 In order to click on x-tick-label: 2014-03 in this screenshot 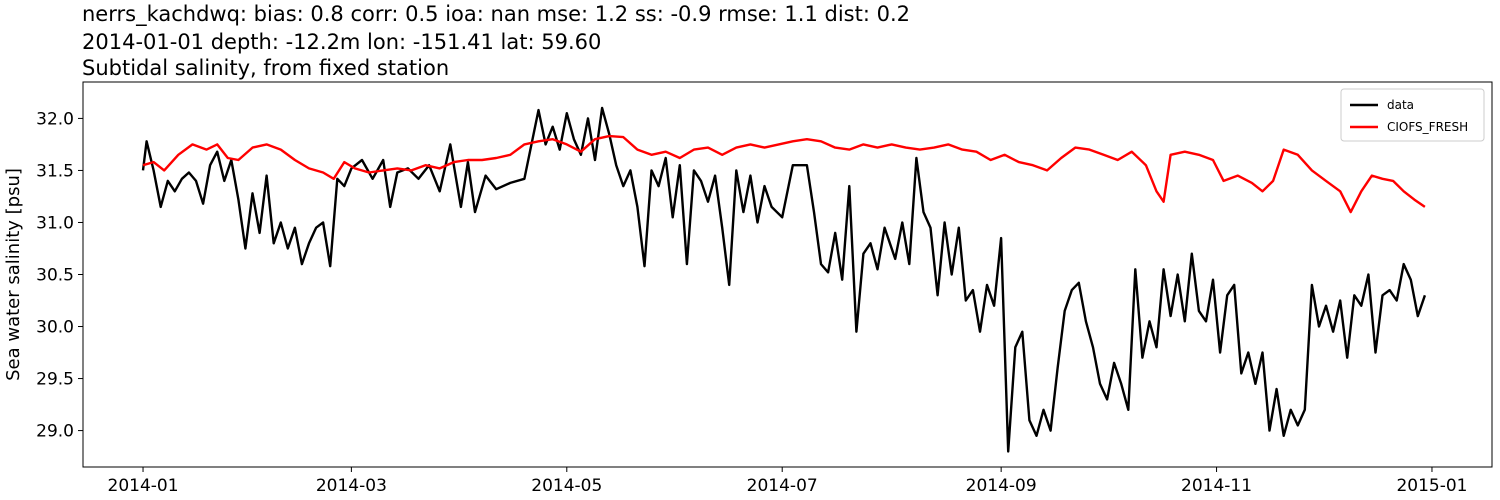, I will do `click(351, 486)`.